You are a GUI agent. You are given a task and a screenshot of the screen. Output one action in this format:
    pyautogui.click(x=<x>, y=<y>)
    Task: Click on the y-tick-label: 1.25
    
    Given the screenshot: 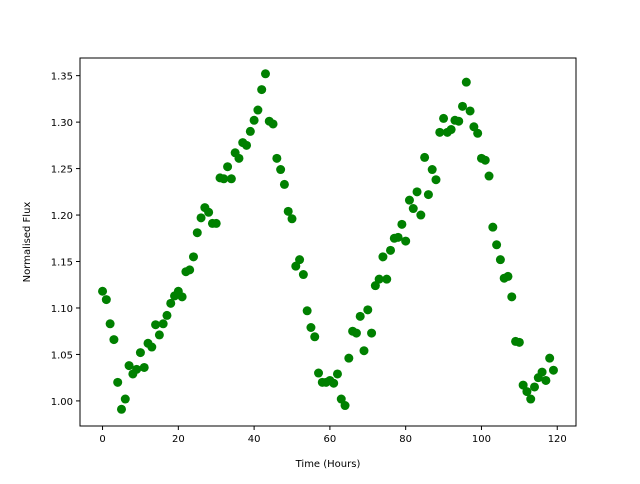 What is the action you would take?
    pyautogui.click(x=62, y=170)
    